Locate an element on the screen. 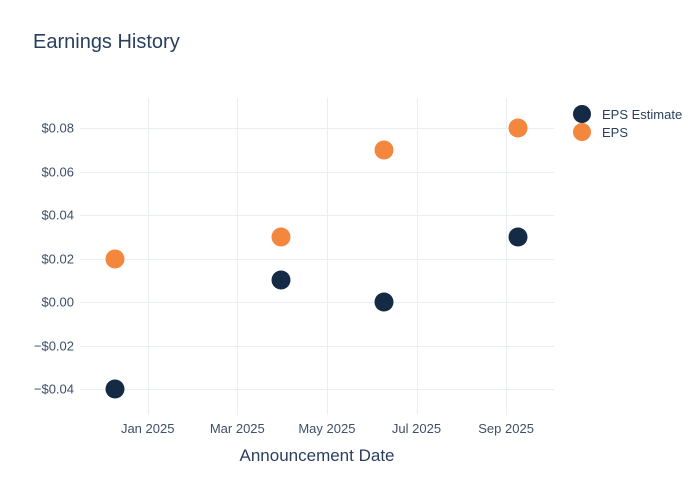  legend-item-eps-estimate: EPS Estimate is located at coordinates (627, 114).